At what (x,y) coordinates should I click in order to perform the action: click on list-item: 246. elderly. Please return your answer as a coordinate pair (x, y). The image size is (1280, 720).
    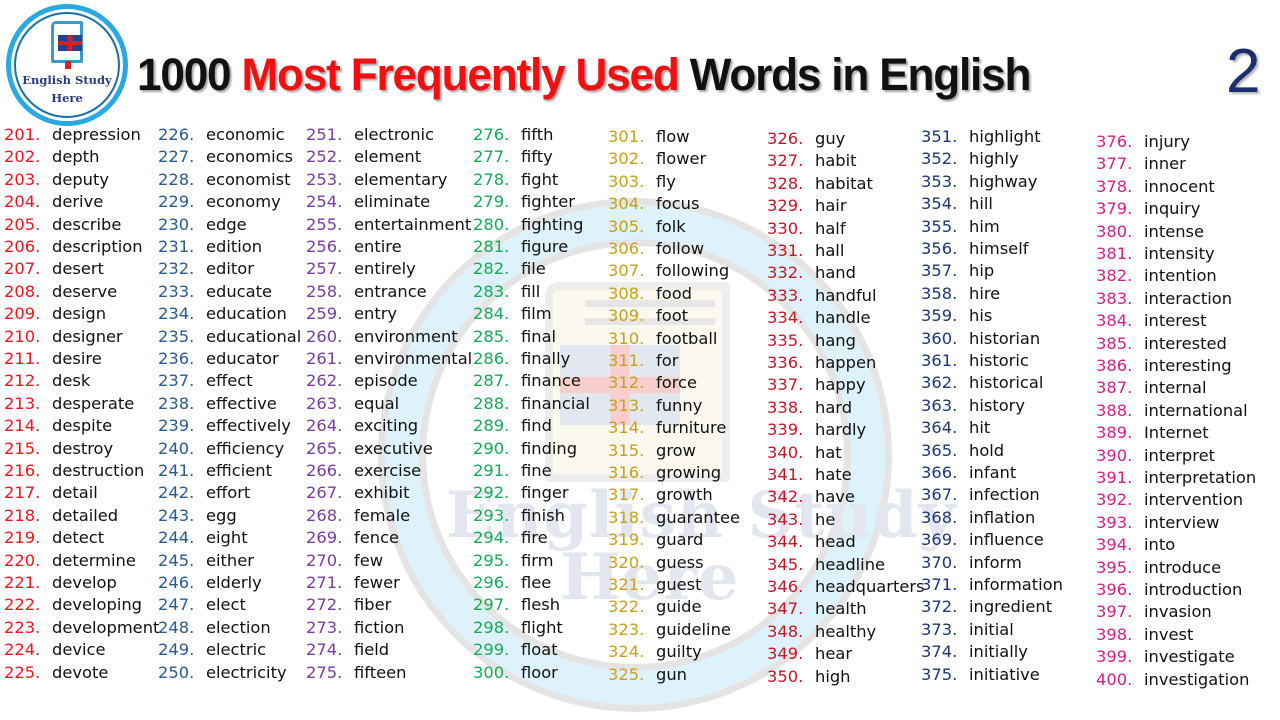
    Looking at the image, I should click on (210, 583).